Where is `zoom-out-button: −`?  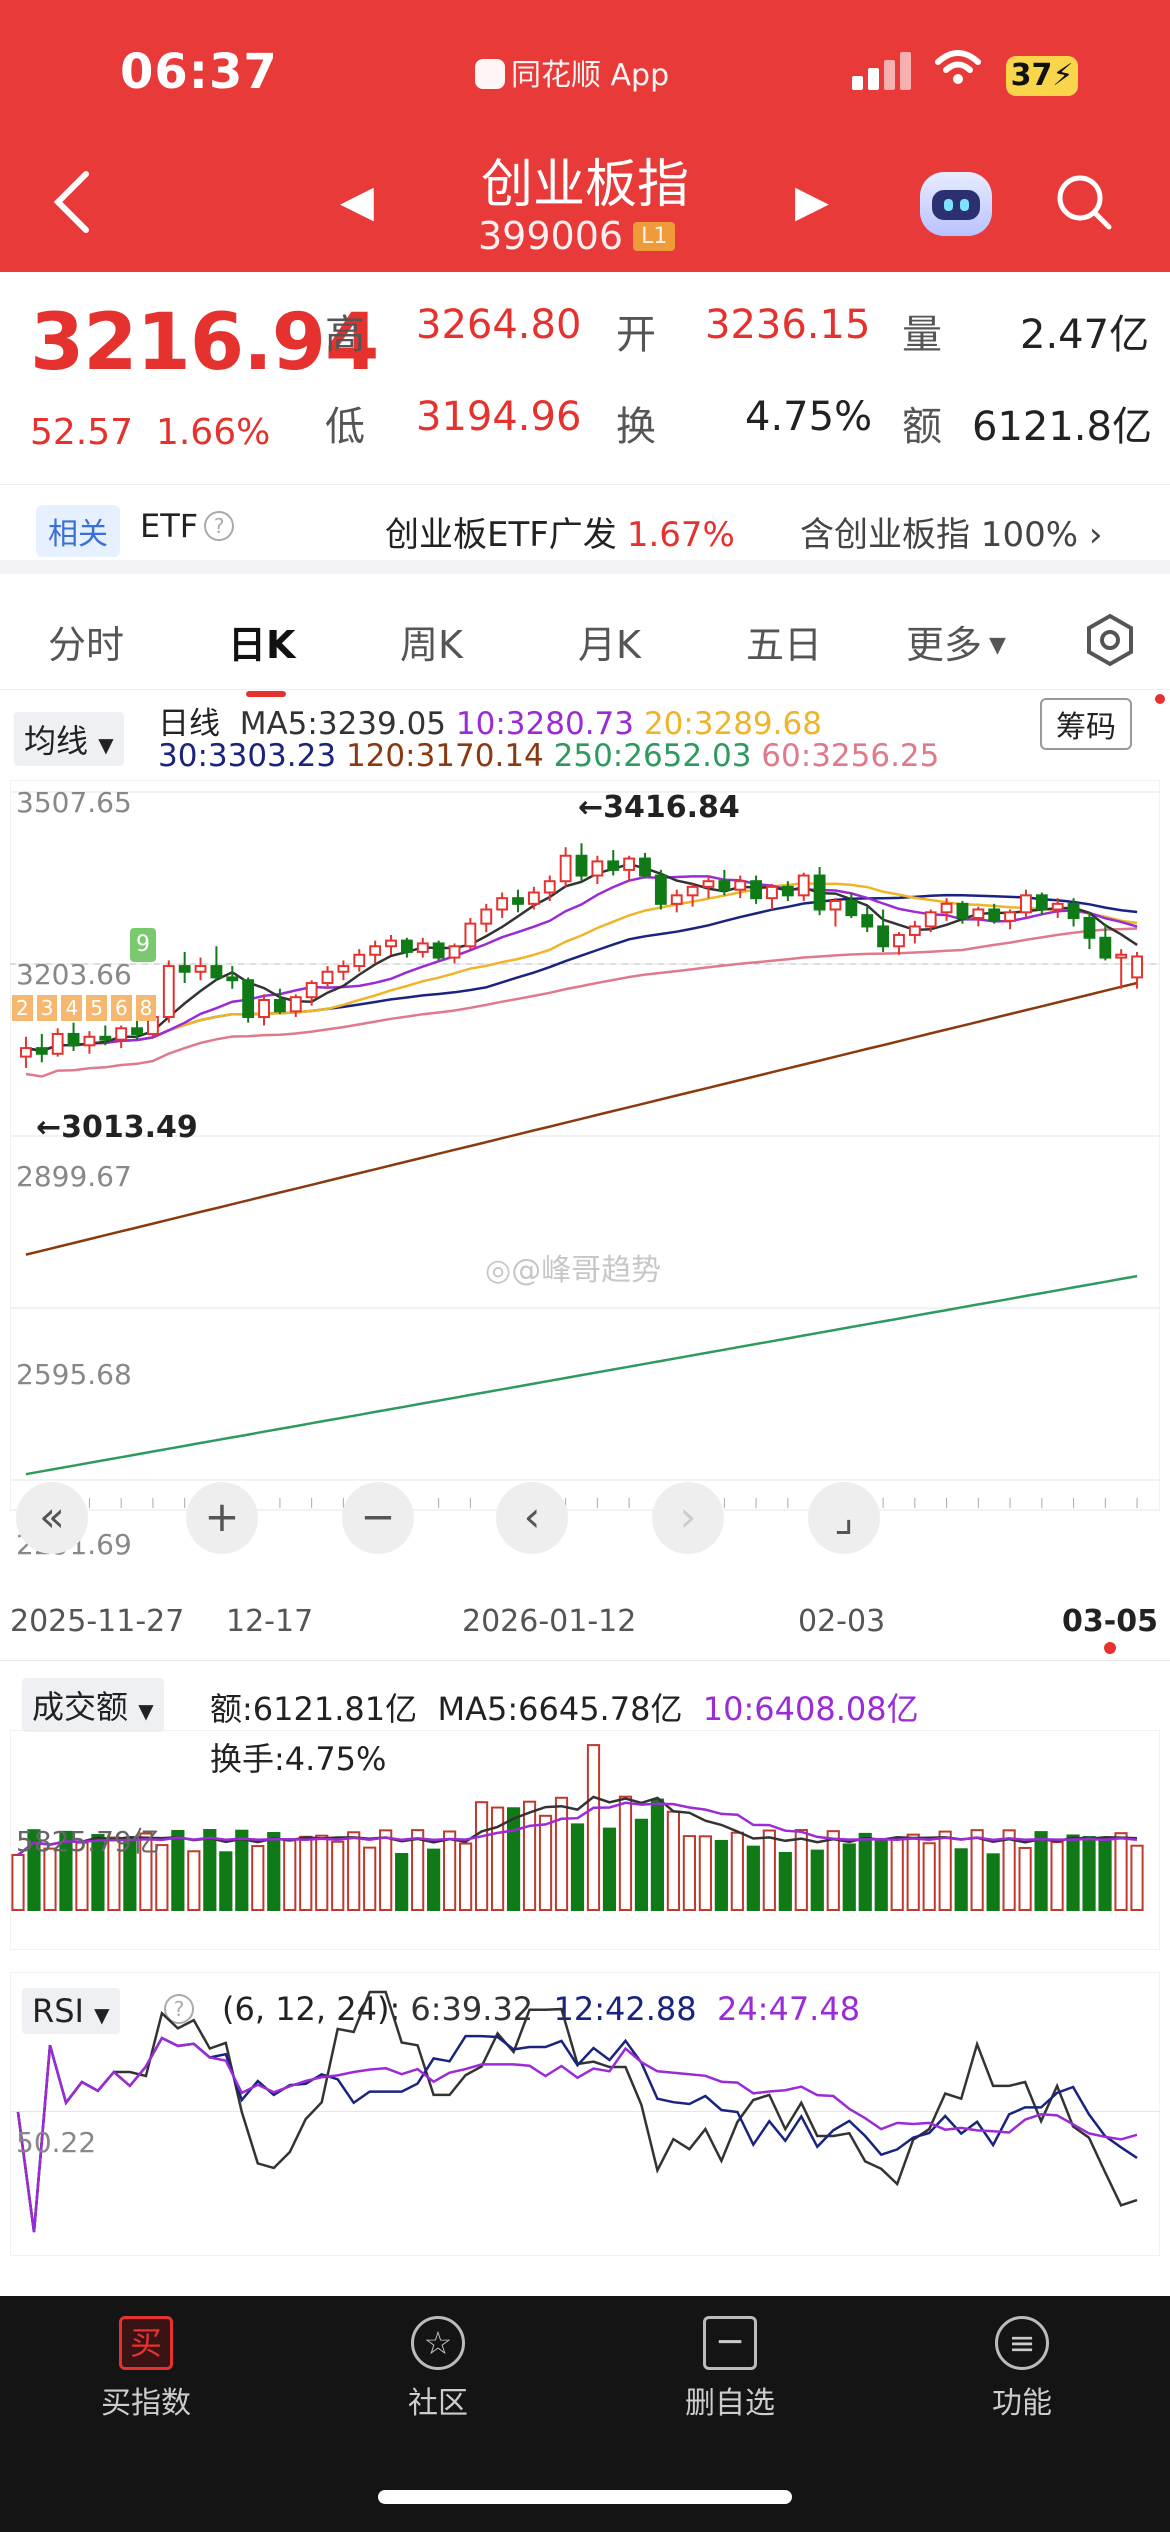 zoom-out-button: − is located at coordinates (378, 1518).